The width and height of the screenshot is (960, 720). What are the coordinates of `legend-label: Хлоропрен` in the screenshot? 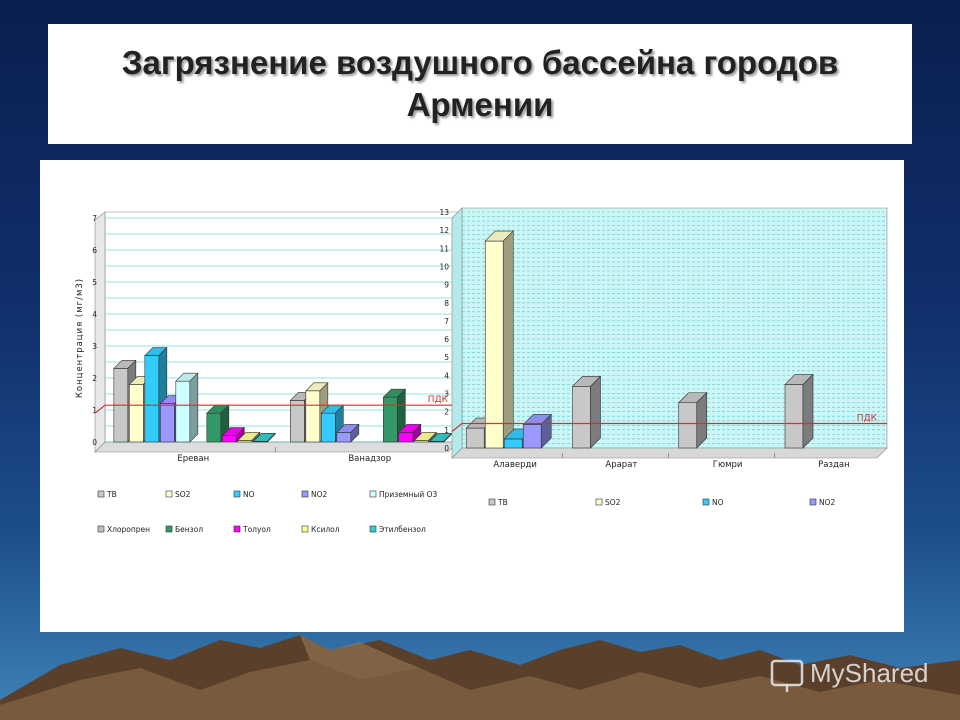 It's located at (128, 529).